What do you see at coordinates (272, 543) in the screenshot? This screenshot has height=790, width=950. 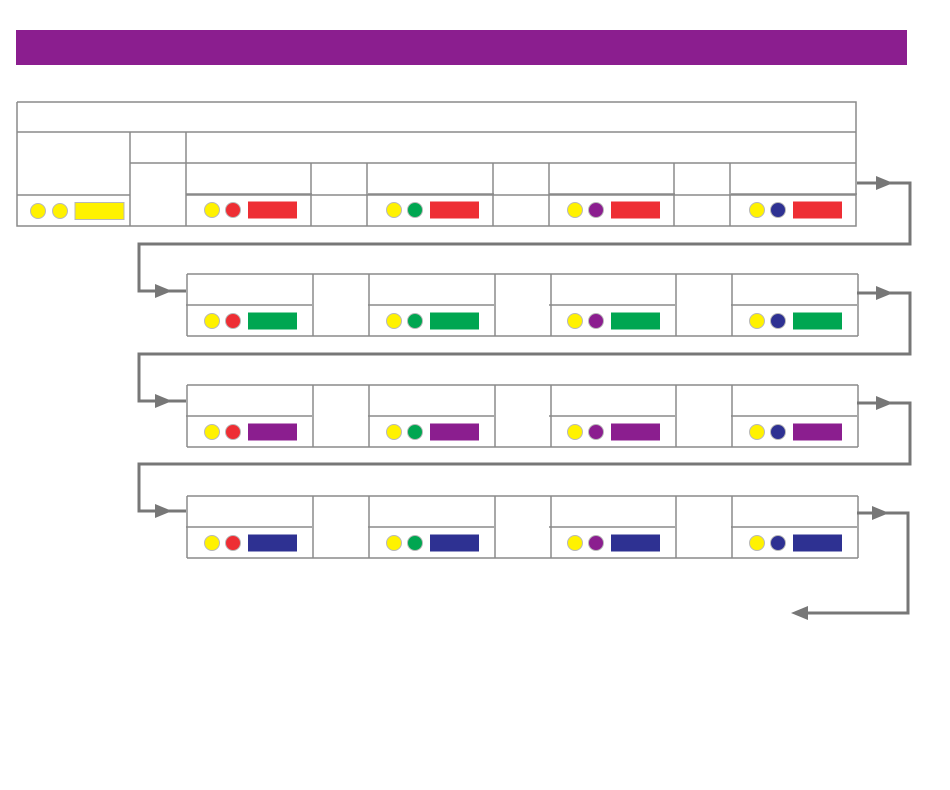 I see `row-4-cell-1-bar` at bounding box center [272, 543].